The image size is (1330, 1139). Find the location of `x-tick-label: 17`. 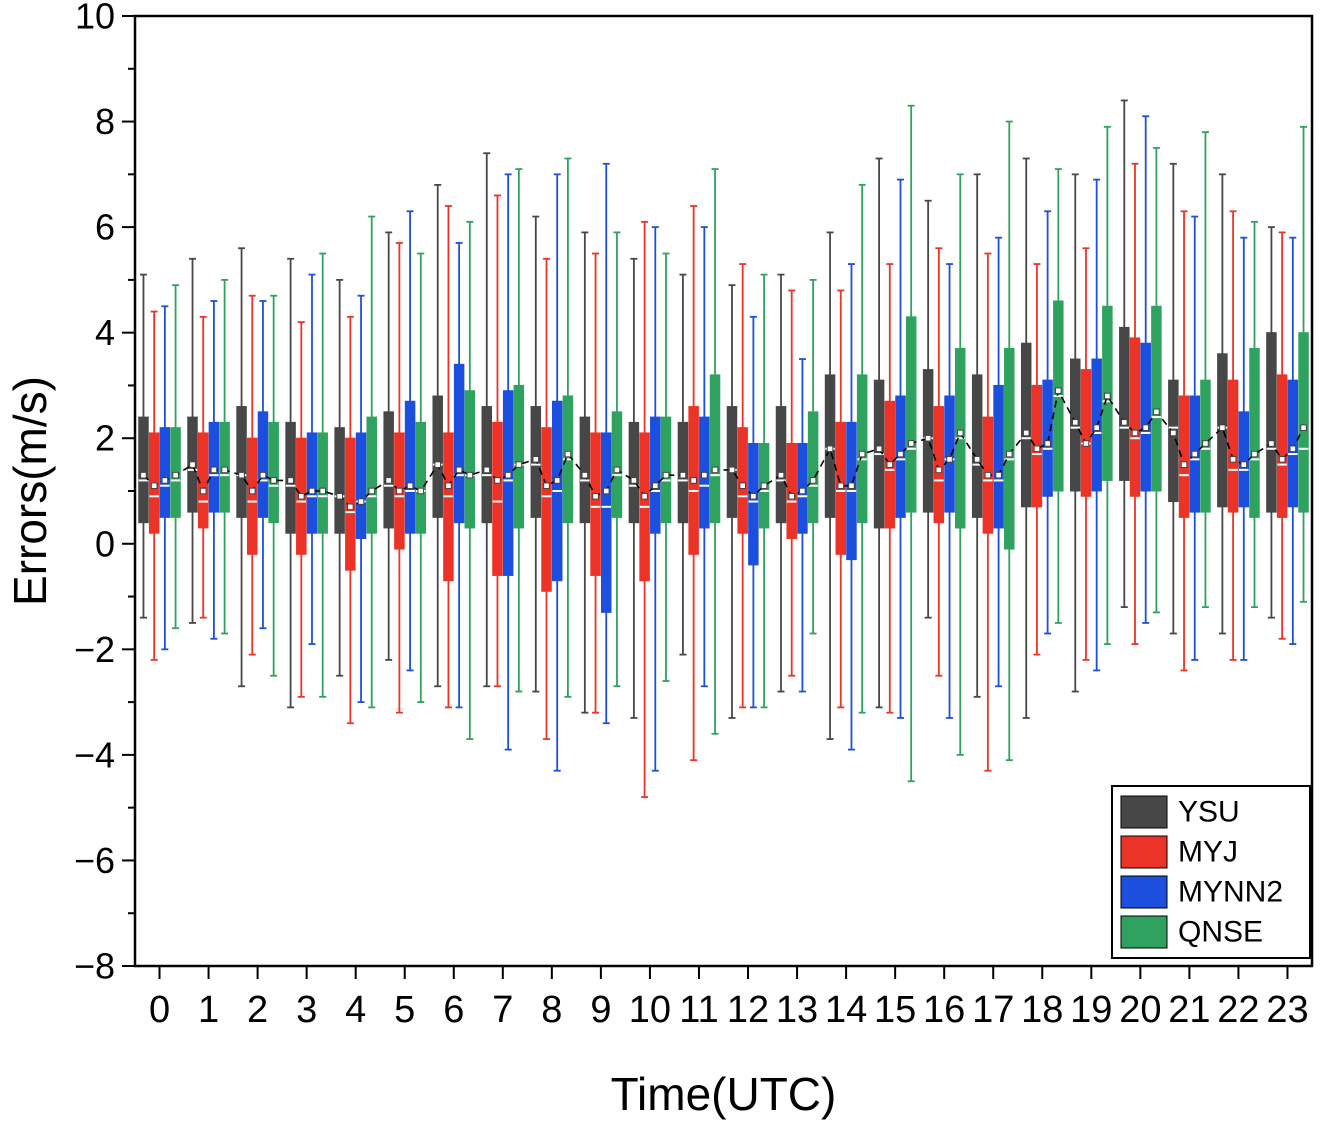

x-tick-label: 17 is located at coordinates (993, 1010).